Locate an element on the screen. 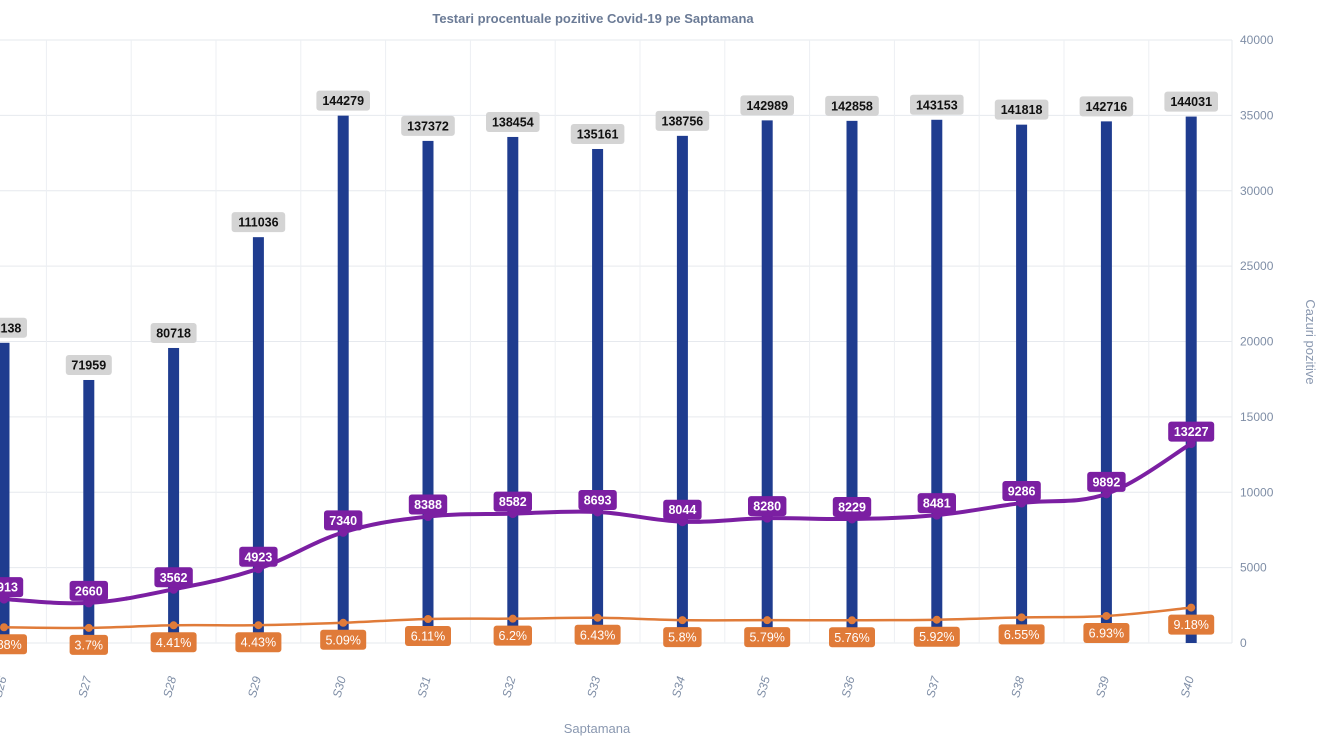  svg-text: 7340 is located at coordinates (343, 521).